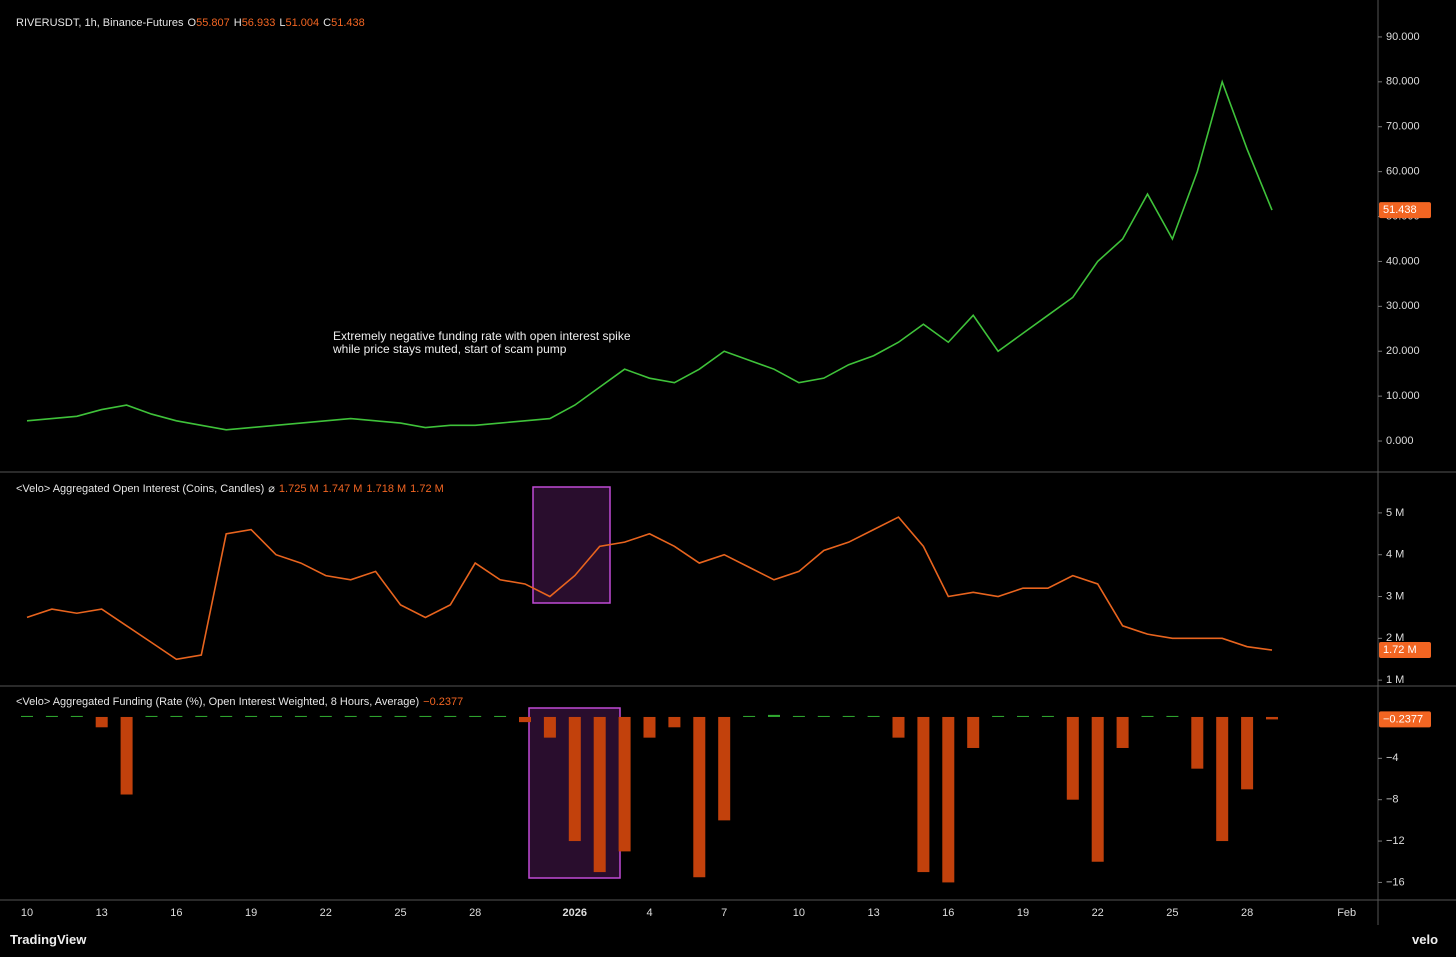  I want to click on symbol-mark: ⌀, so click(271, 489).